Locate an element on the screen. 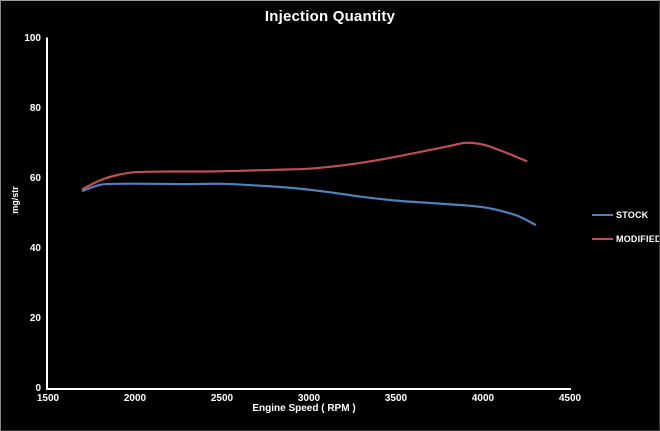 Image resolution: width=660 pixels, height=431 pixels. legend: STOCK MODIFIED is located at coordinates (626, 232).